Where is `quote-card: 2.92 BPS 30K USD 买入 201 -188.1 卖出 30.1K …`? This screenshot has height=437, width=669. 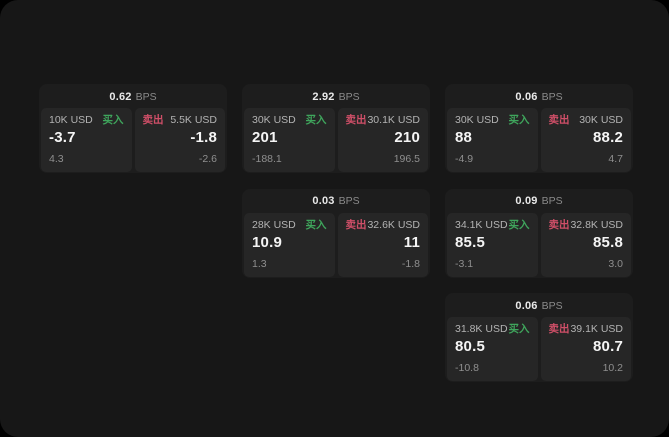
quote-card: 2.92 BPS 30K USD 买入 201 -188.1 卖出 30.1K … is located at coordinates (336, 128).